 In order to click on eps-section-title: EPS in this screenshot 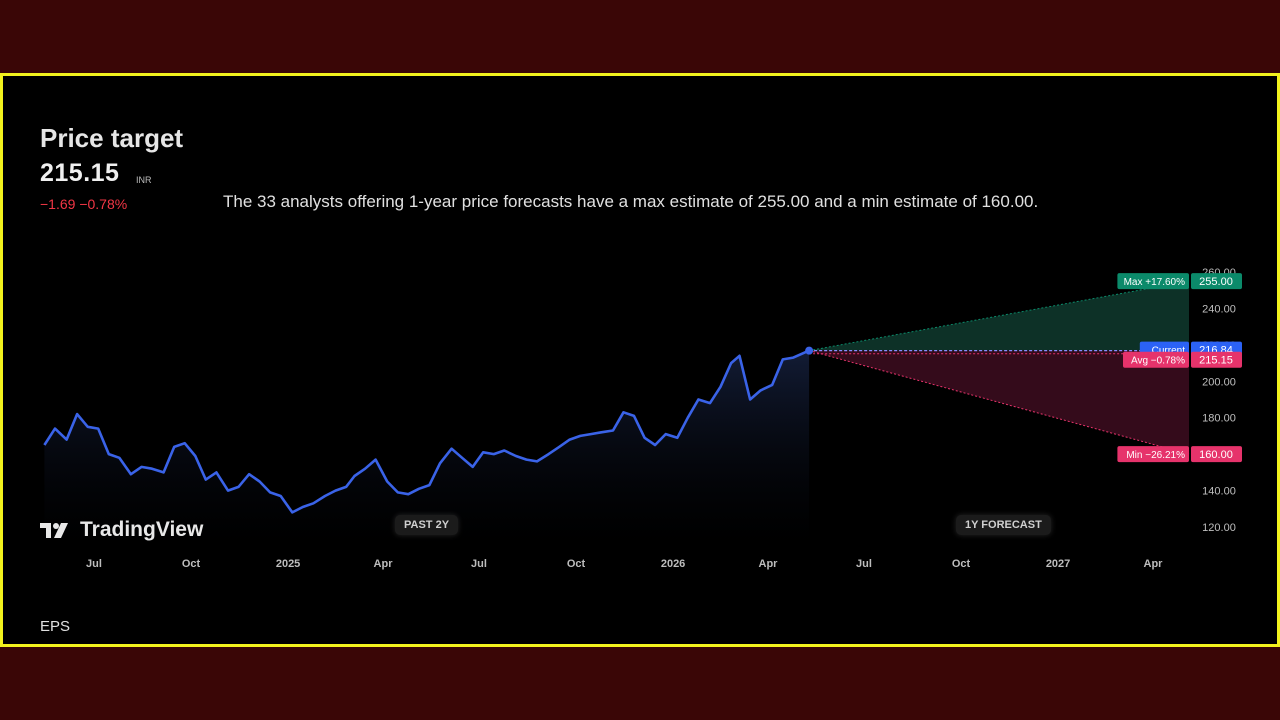, I will do `click(55, 626)`.